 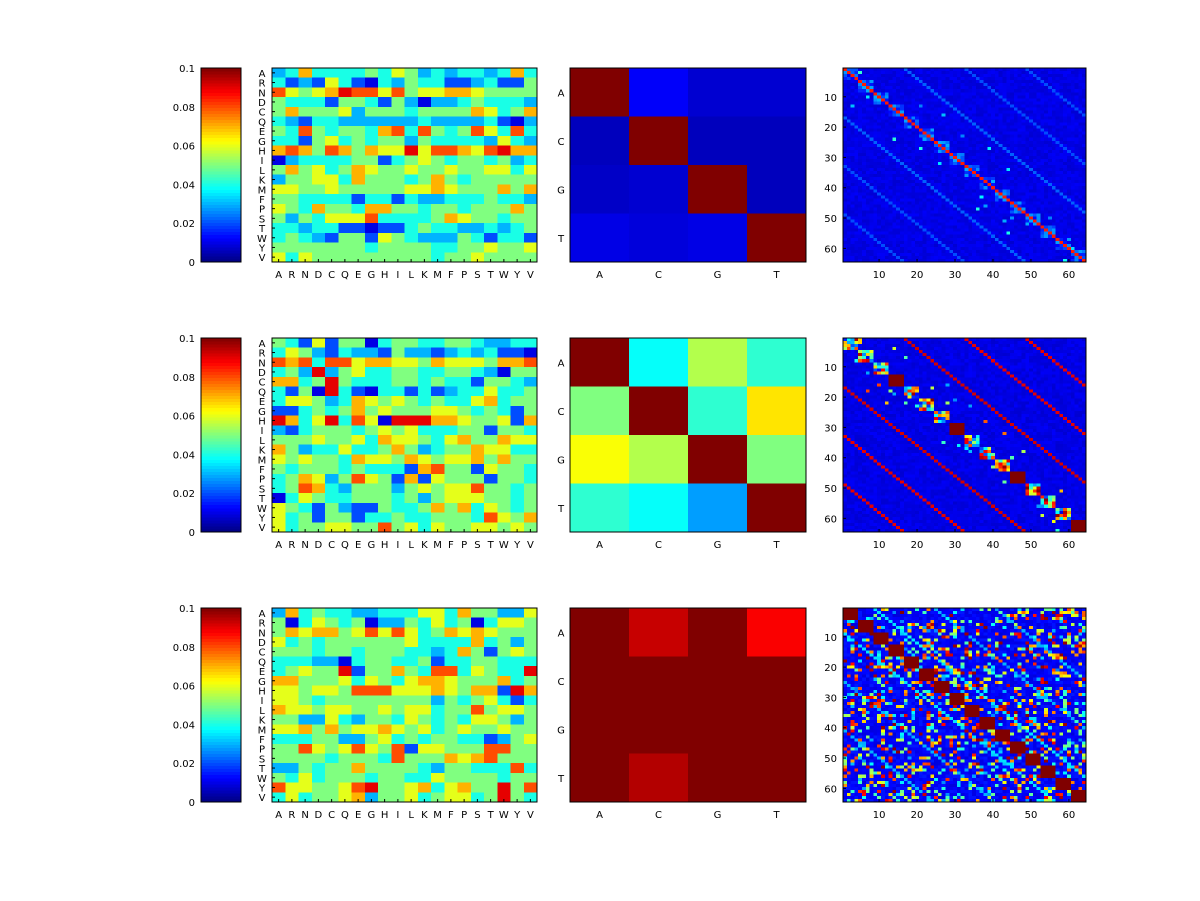 What do you see at coordinates (221, 209) in the screenshot?
I see `colorbar-swatch` at bounding box center [221, 209].